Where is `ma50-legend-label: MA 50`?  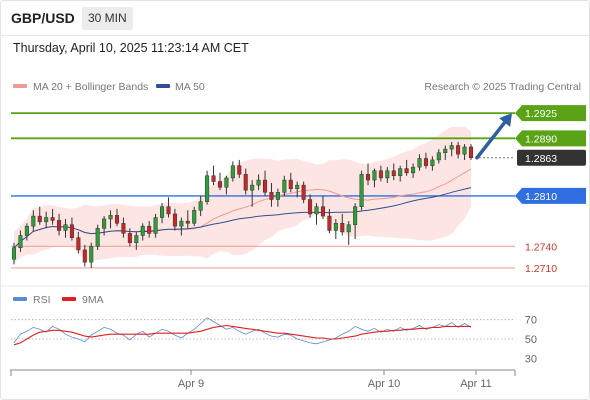 ma50-legend-label: MA 50 is located at coordinates (190, 87).